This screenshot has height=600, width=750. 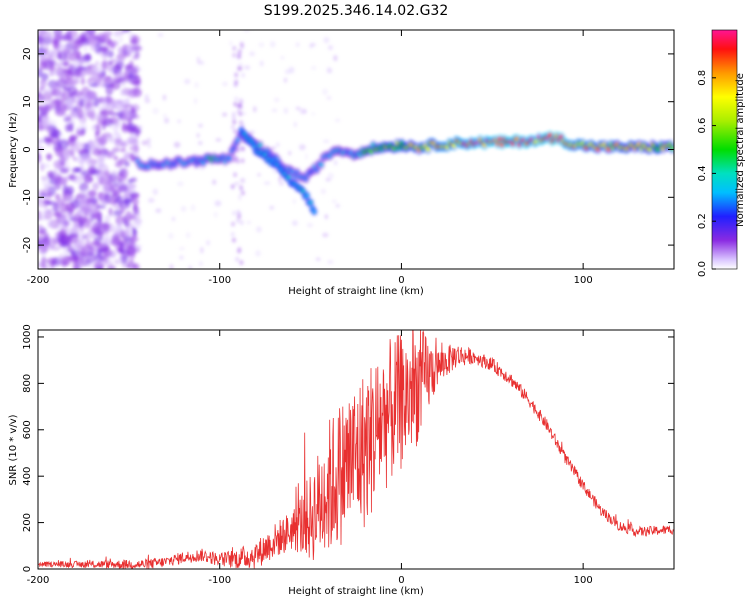 What do you see at coordinates (219, 580) in the screenshot?
I see `snr-x-tick-label: -100` at bounding box center [219, 580].